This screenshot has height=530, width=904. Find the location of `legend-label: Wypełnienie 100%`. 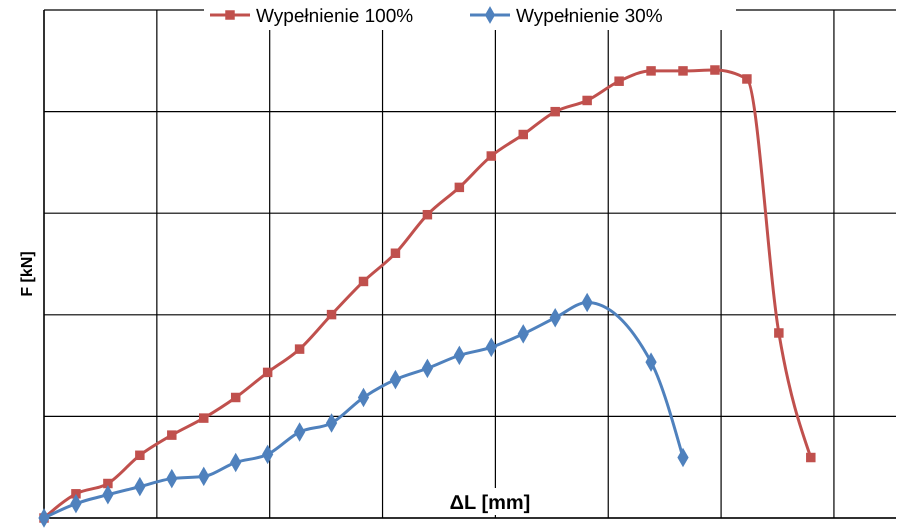

legend-label: Wypełnienie 100% is located at coordinates (335, 16).